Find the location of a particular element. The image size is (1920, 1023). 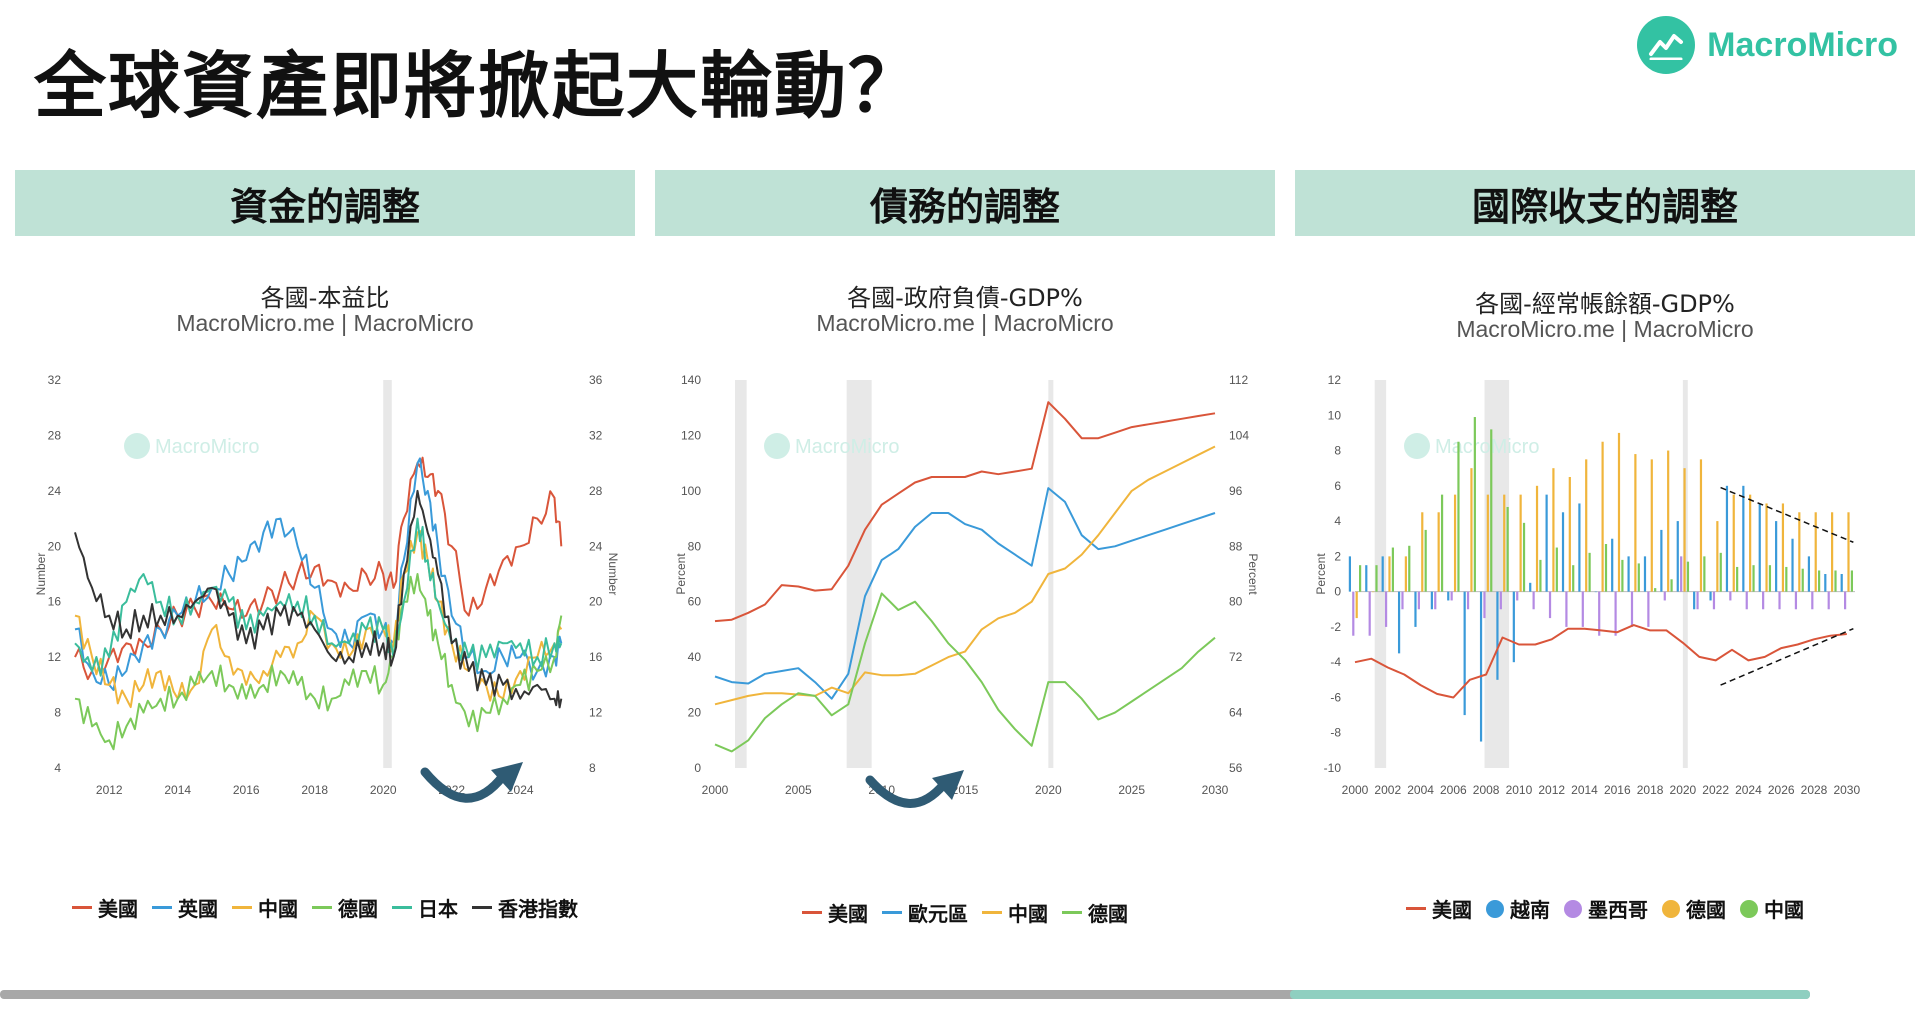

legend-item-japan: 日本 is located at coordinates (425, 907).